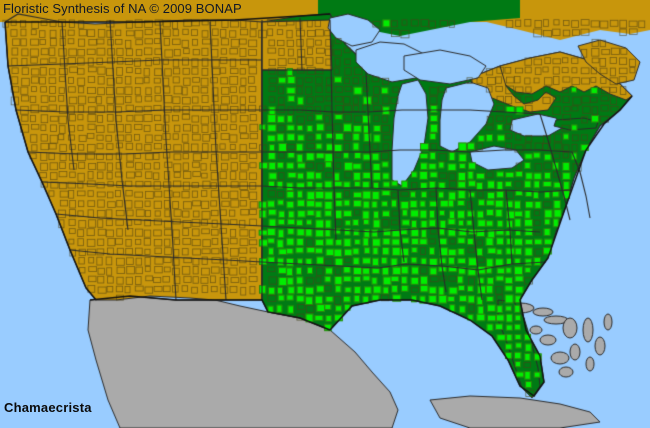 This screenshot has width=650, height=428. Describe the element at coordinates (122, 8) in the screenshot. I see `map-title: Floristic Synthesis of NA © 2009 BONAP` at that location.